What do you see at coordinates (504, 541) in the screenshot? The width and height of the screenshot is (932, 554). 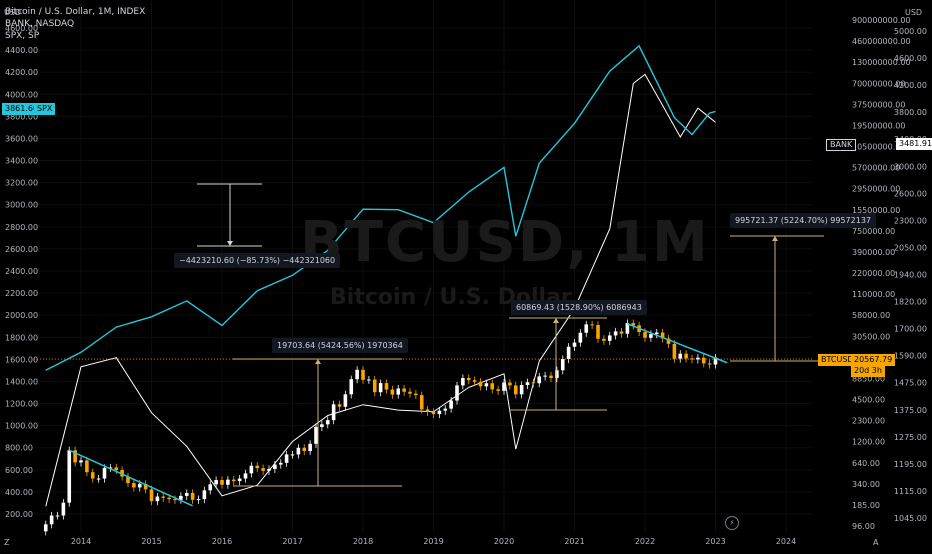 I see `time-axis-tick-label: 2020` at bounding box center [504, 541].